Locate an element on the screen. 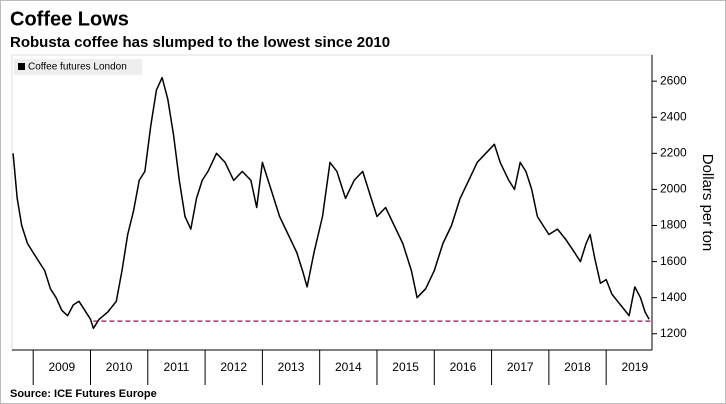  x-tick-label: 2009 is located at coordinates (61, 367).